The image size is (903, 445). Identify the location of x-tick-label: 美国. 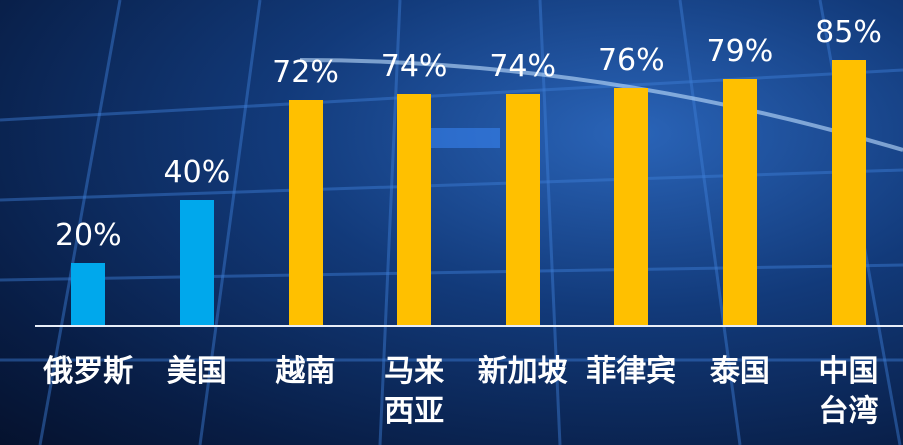
(196, 371).